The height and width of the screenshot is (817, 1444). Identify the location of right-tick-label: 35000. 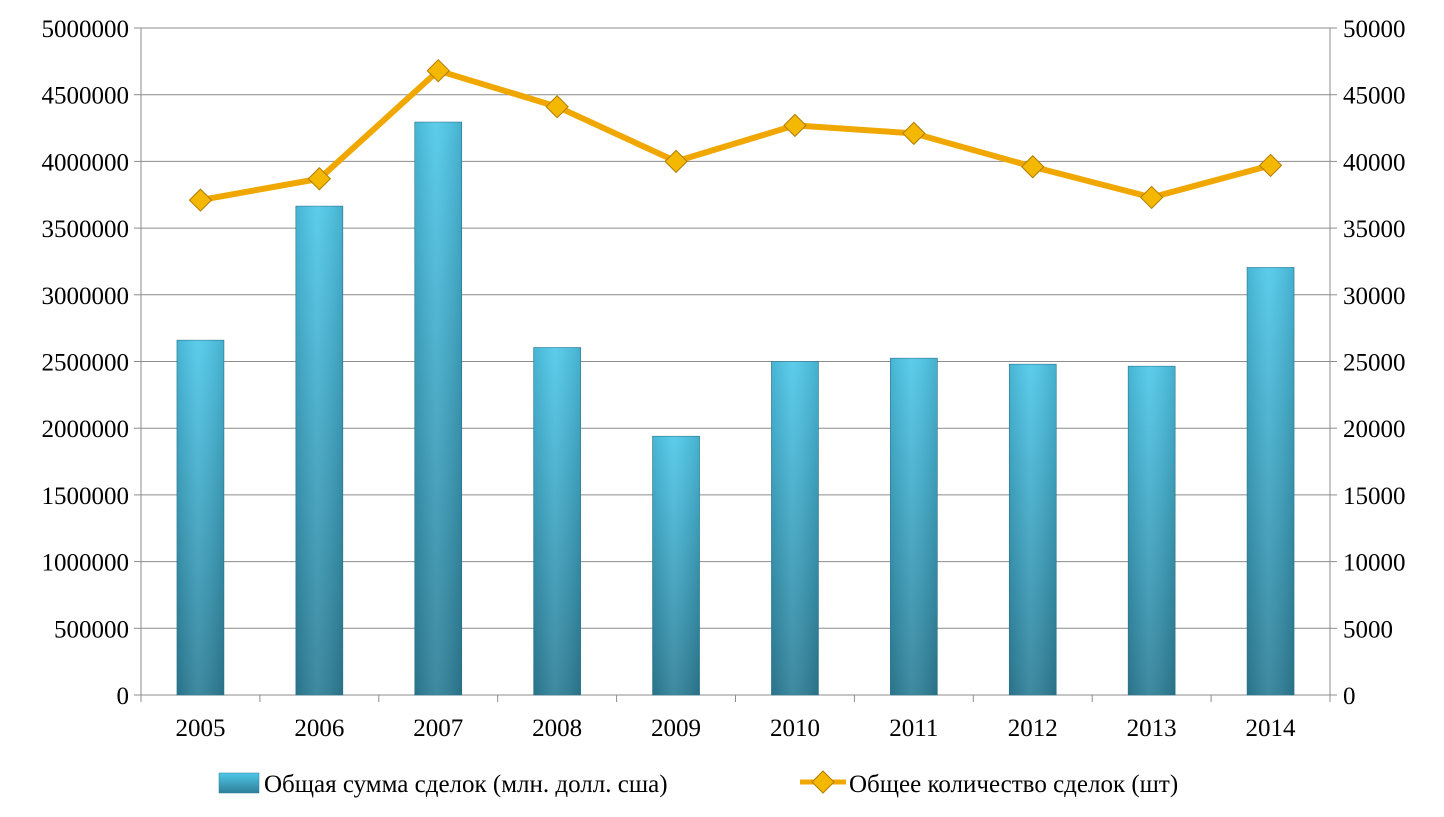
(1374, 229).